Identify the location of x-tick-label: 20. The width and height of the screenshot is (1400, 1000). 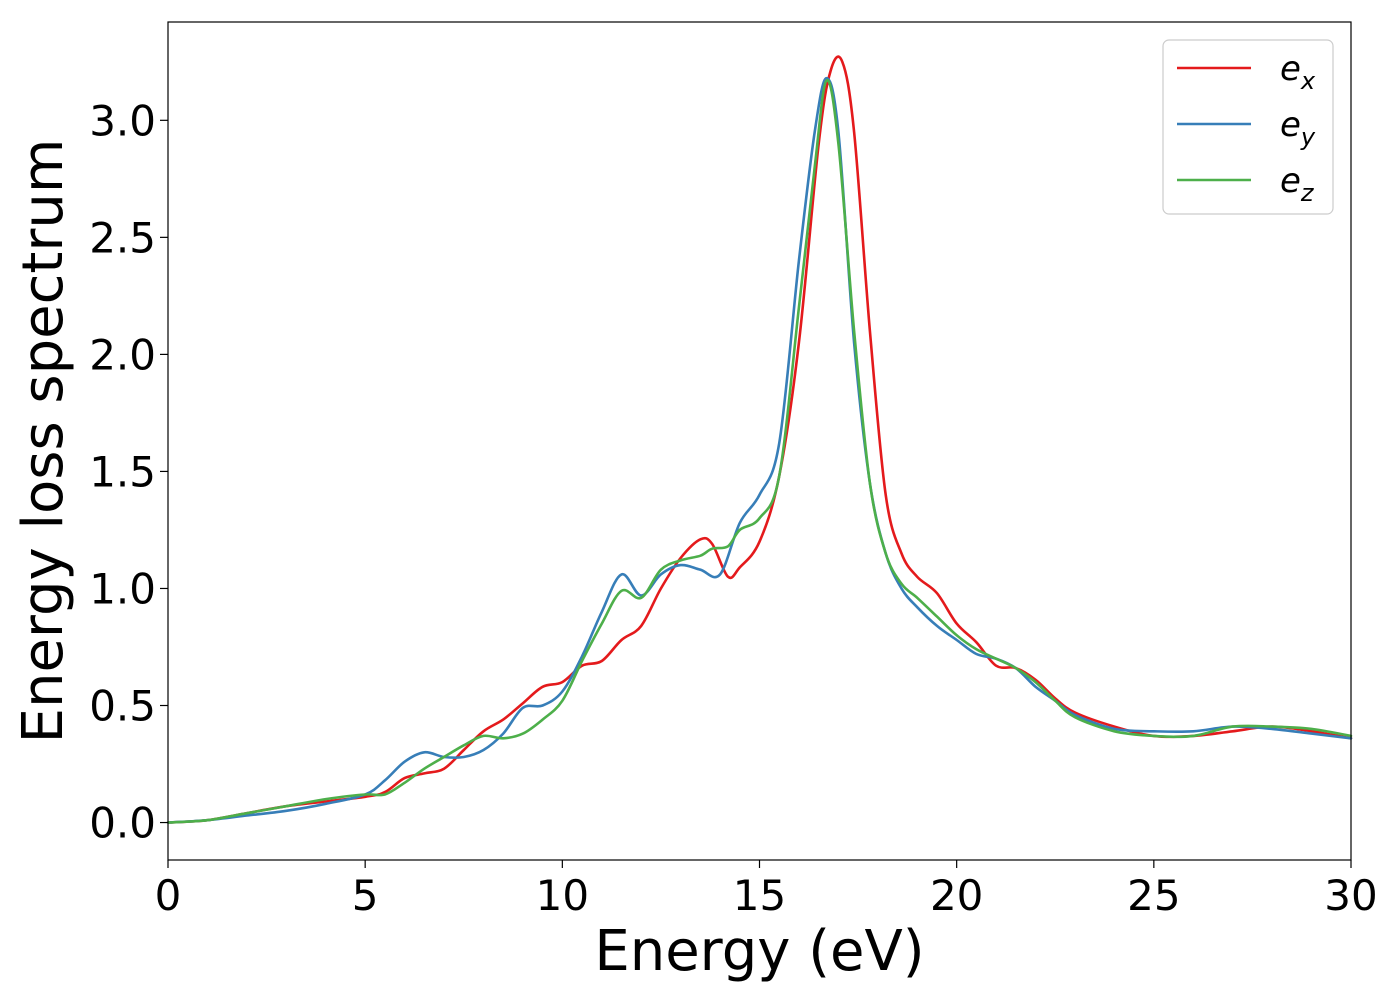
(956, 895).